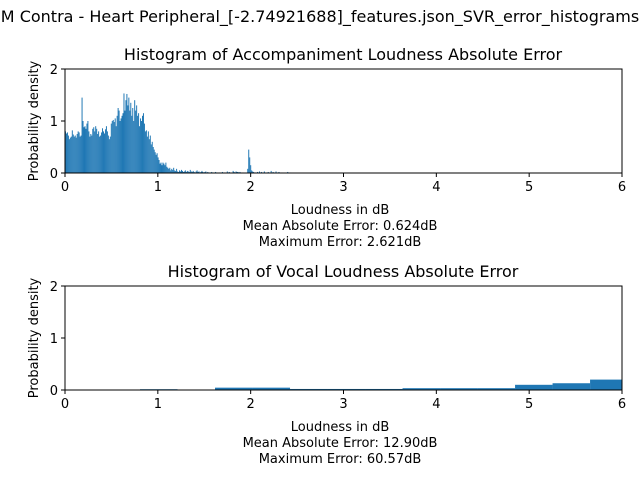  What do you see at coordinates (340, 459) in the screenshot?
I see `max-error-note: Maximum Error: 60.57dB` at bounding box center [340, 459].